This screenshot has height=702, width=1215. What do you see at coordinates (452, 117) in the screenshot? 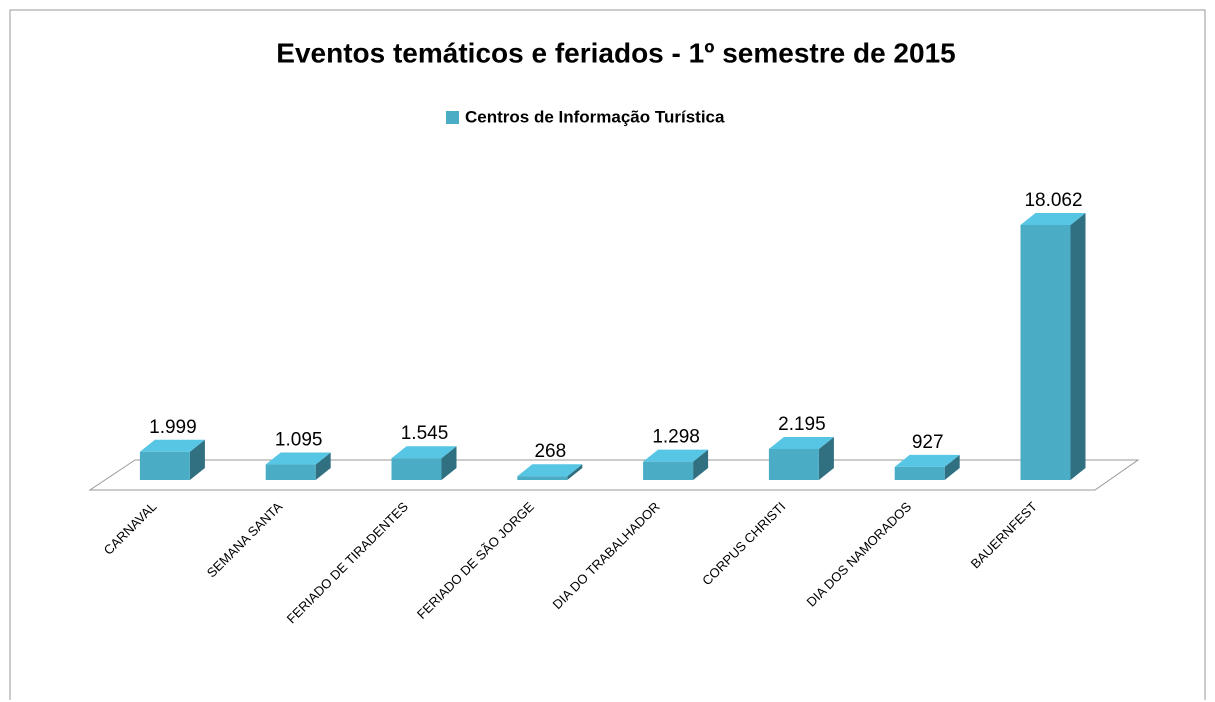
I see `legend-swatch` at bounding box center [452, 117].